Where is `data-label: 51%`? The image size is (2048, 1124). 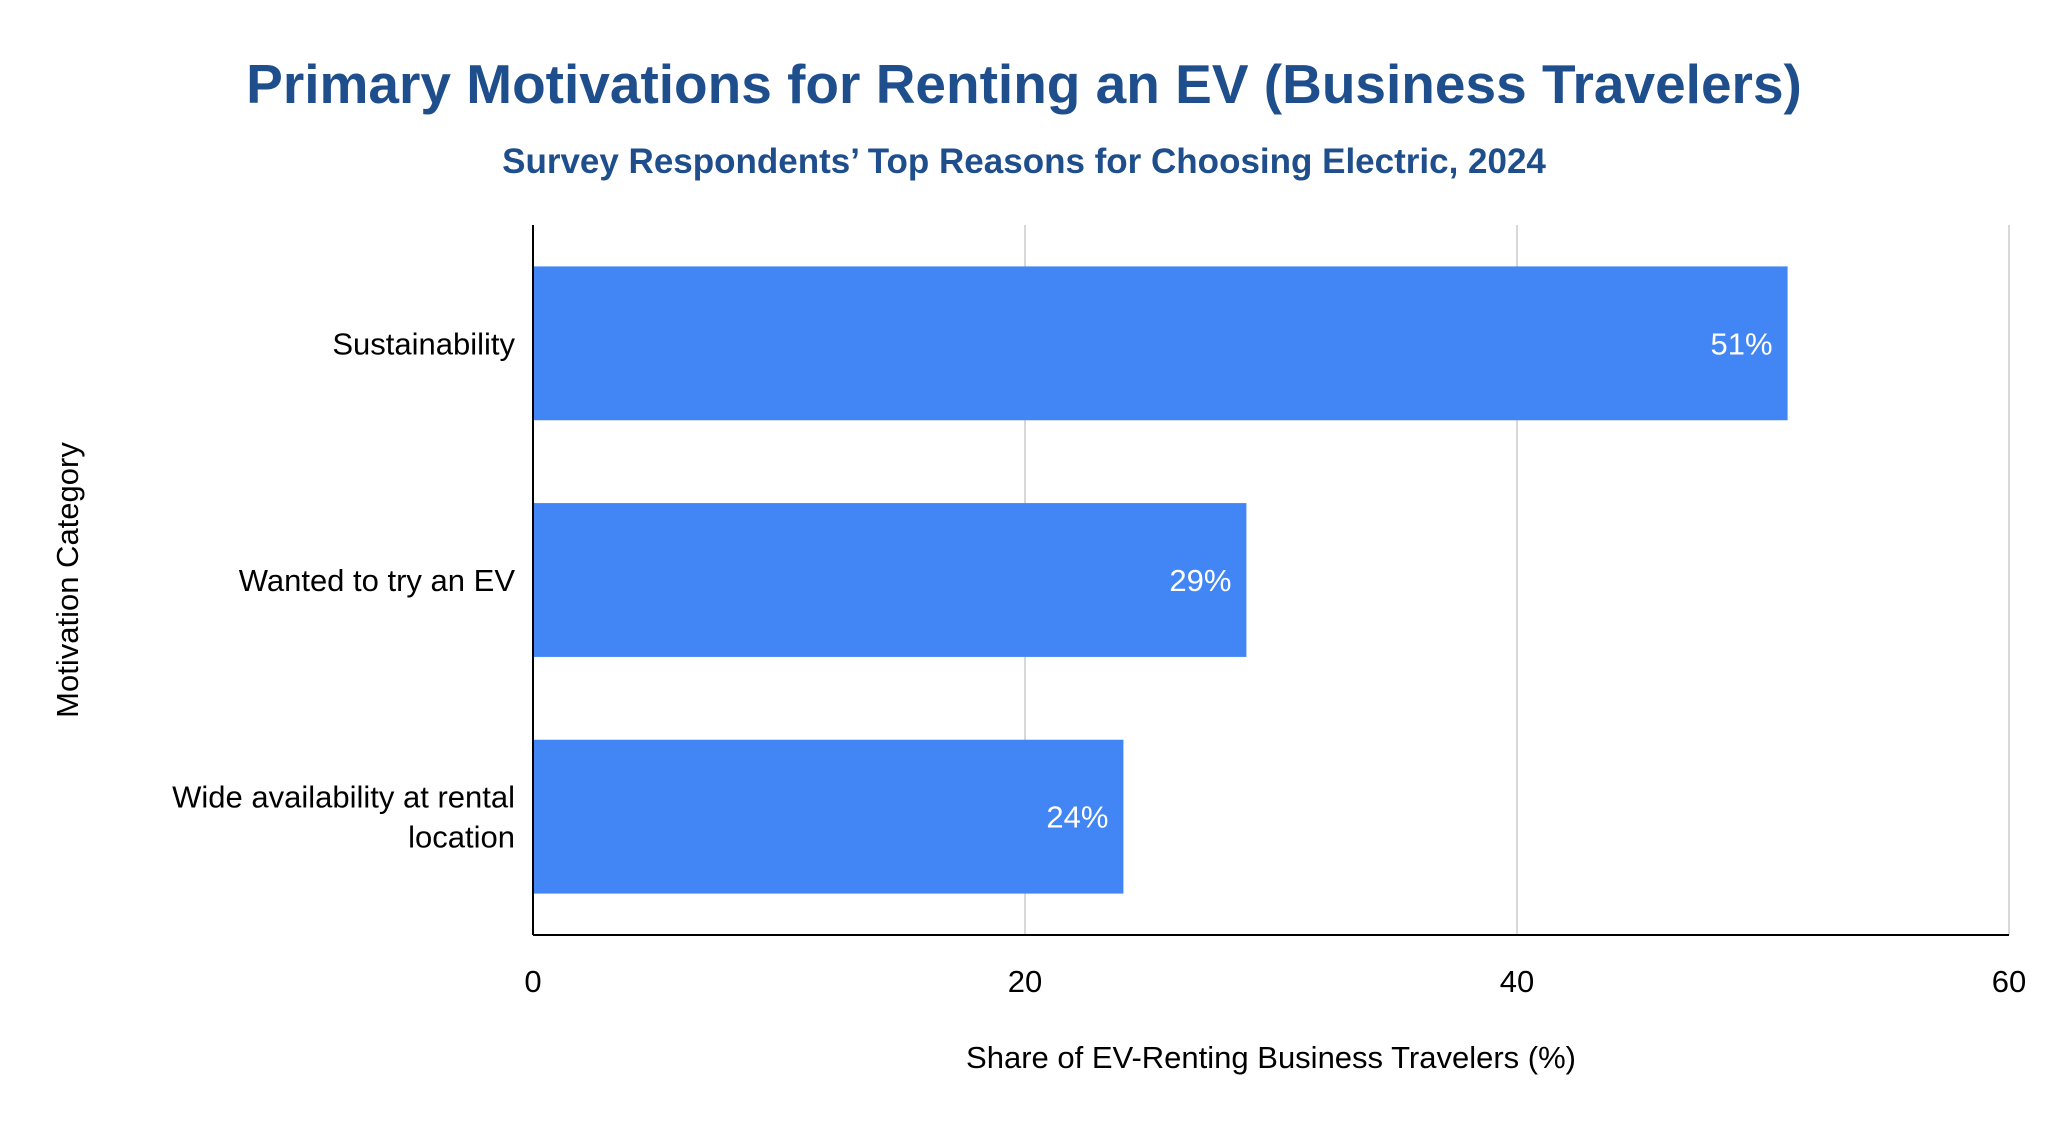 data-label: 51% is located at coordinates (1742, 343).